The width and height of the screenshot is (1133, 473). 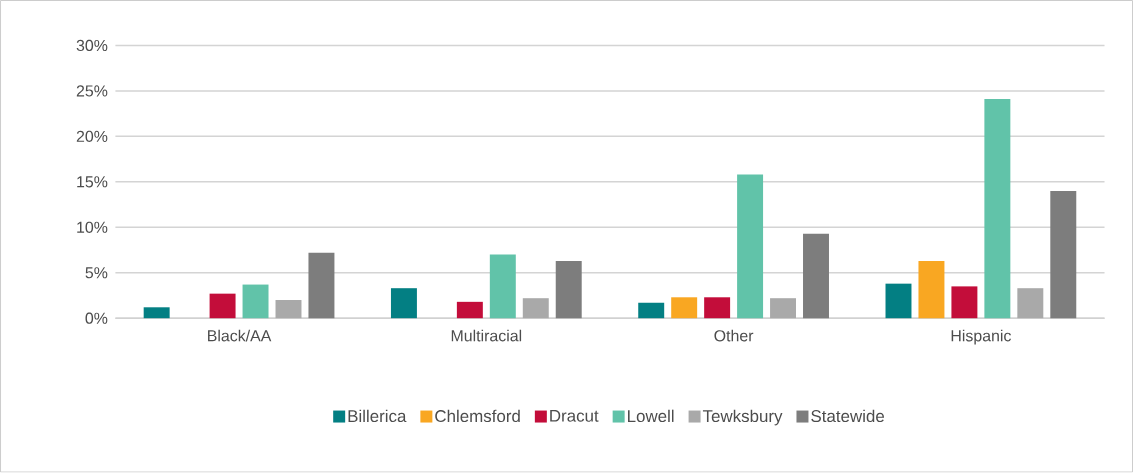 I want to click on x-tick-label: Multiracial, so click(x=486, y=335).